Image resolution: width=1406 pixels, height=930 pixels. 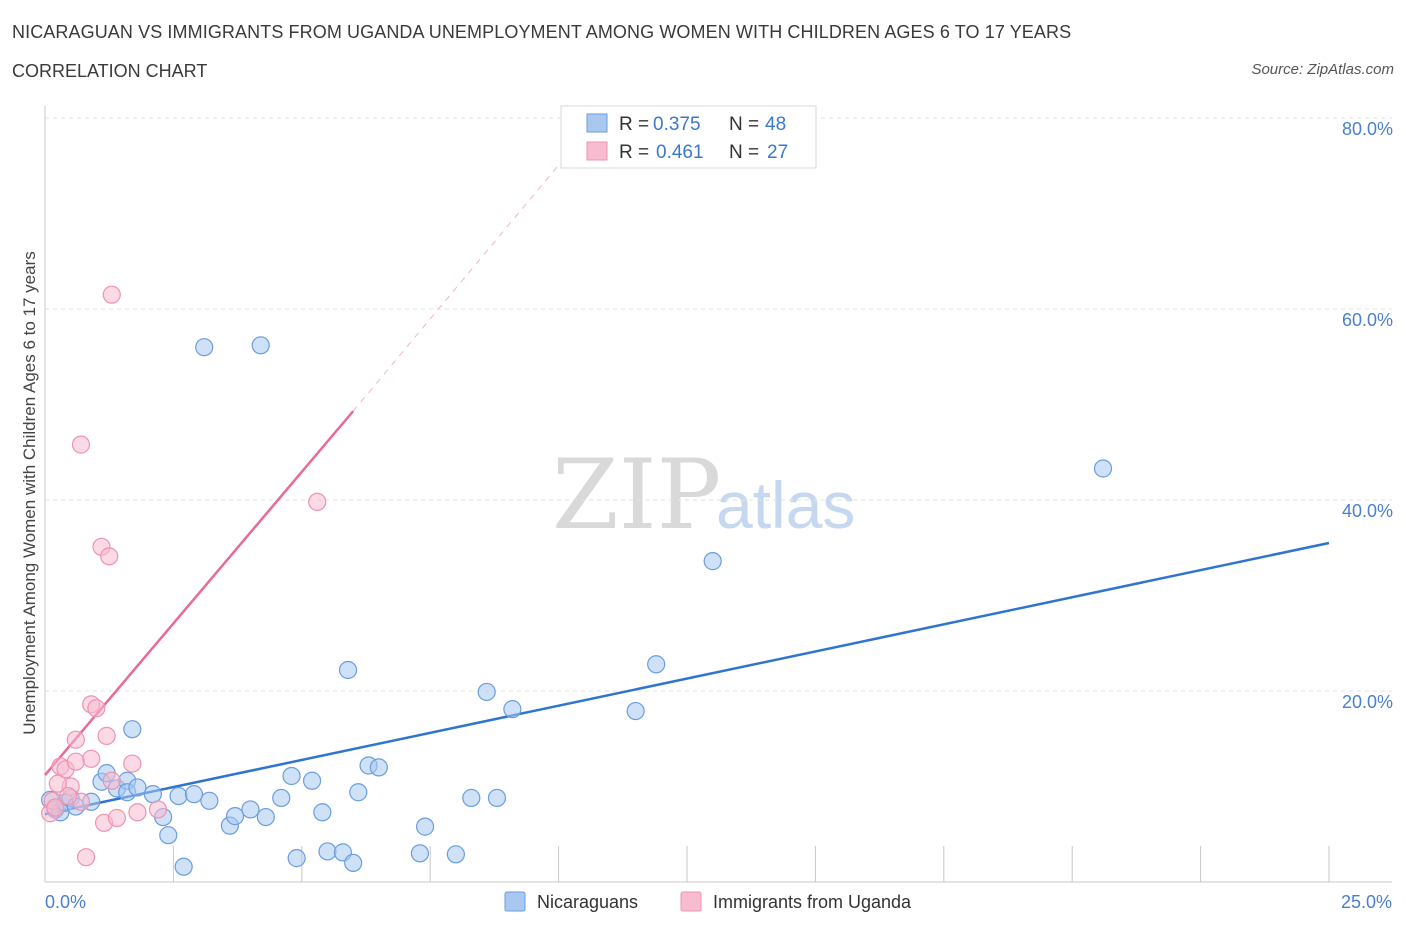 What do you see at coordinates (634, 124) in the screenshot?
I see `legend-r-label-blue: R =` at bounding box center [634, 124].